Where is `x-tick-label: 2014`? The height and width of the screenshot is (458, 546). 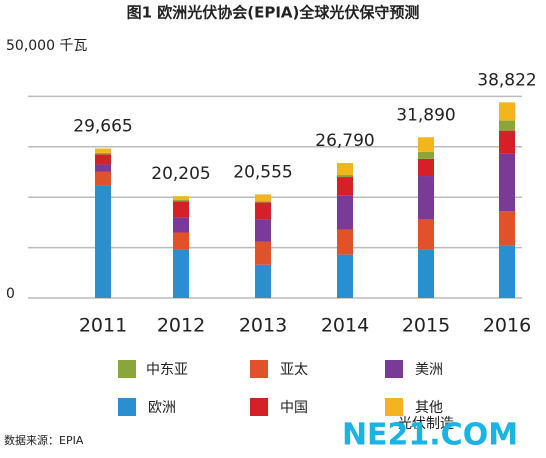
x-tick-label: 2014 is located at coordinates (345, 326).